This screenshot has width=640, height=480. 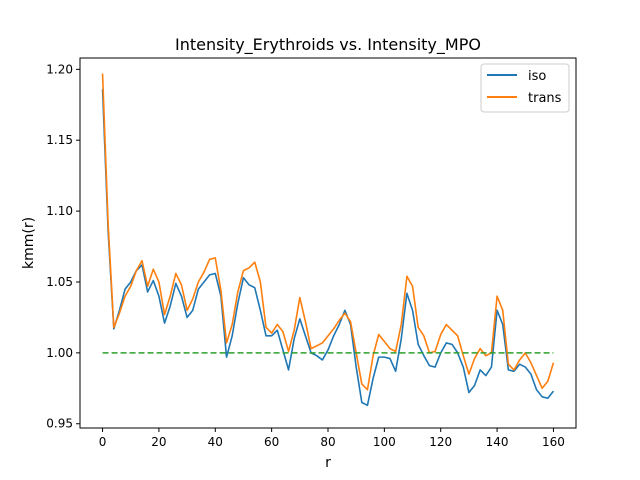 I want to click on y-tick-label: 1.15, so click(x=59, y=140).